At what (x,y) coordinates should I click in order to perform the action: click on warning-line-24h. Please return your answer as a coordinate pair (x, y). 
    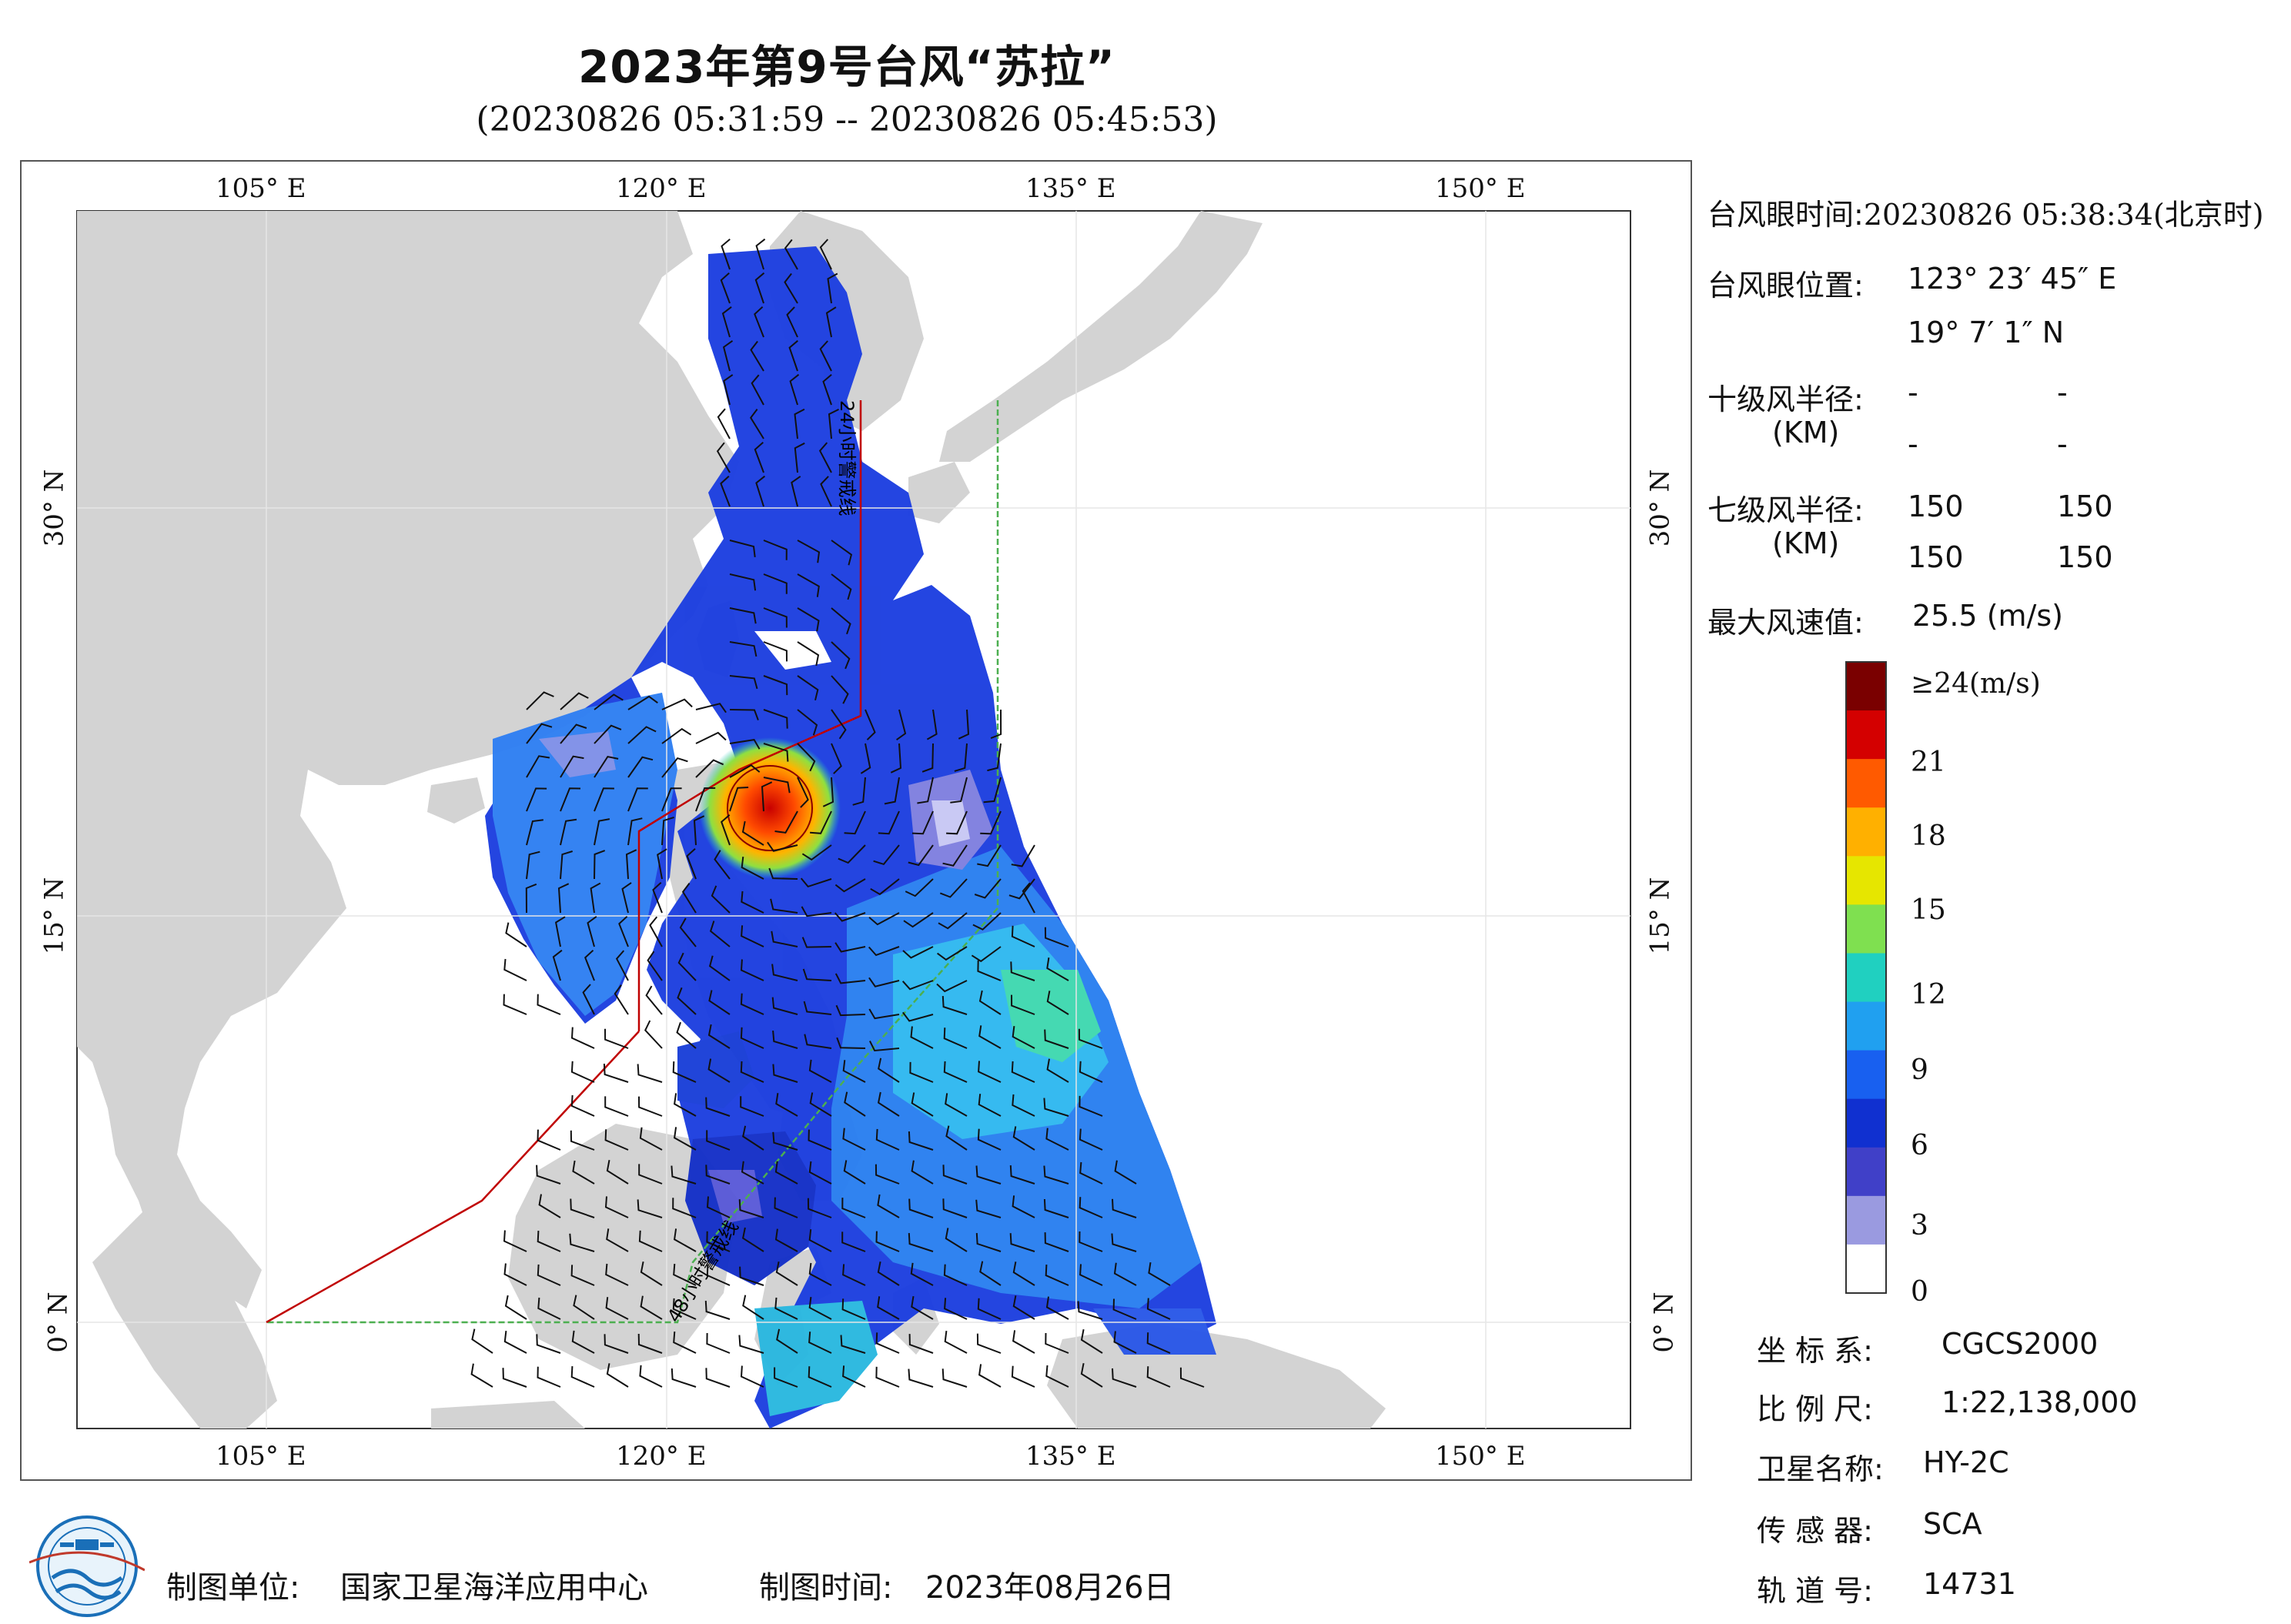
    Looking at the image, I should click on (749, 715).